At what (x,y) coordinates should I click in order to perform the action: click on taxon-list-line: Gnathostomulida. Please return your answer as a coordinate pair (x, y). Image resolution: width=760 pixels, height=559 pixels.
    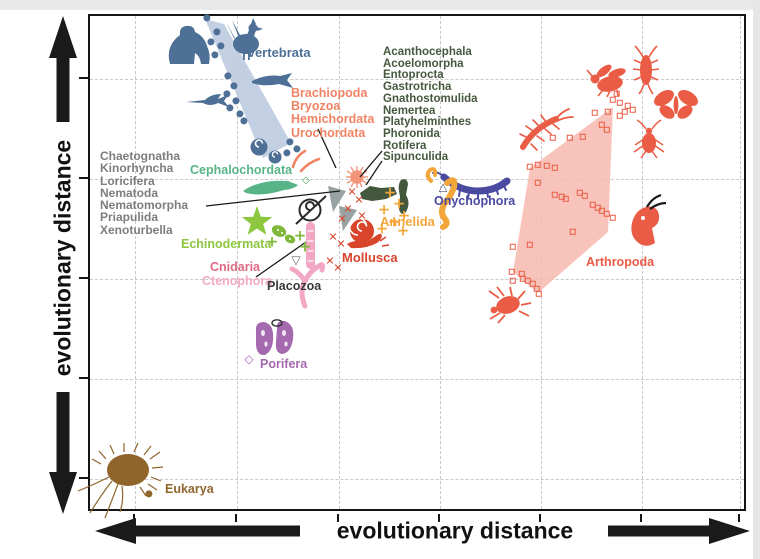
    Looking at the image, I should click on (430, 98).